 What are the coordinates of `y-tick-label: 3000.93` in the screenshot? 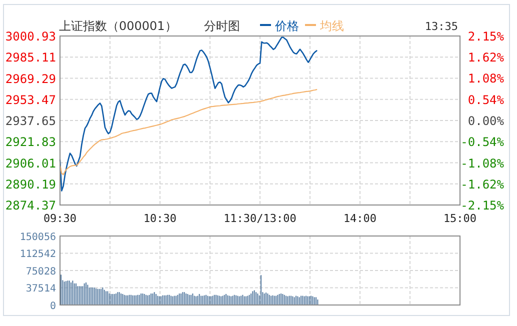 It's located at (30, 37).